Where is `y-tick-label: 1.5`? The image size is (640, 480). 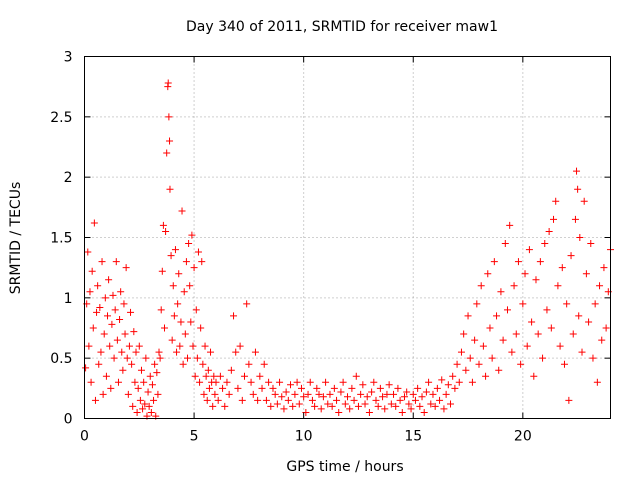 y-tick-label: 1.5 is located at coordinates (61, 239).